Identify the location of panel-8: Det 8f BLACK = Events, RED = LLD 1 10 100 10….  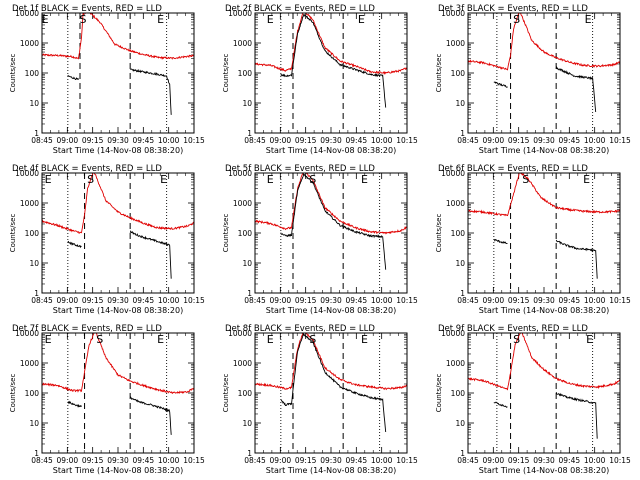
(320, 399).